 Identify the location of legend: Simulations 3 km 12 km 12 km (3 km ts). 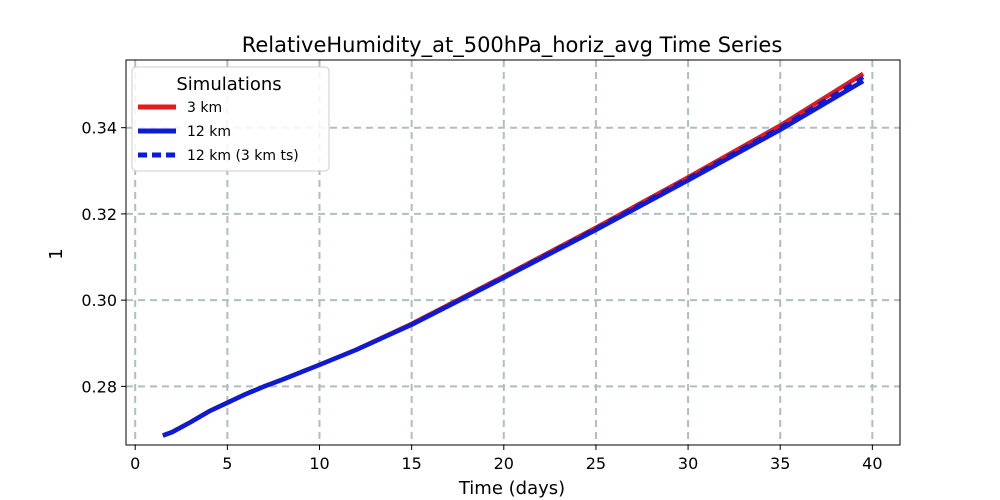
(230, 119).